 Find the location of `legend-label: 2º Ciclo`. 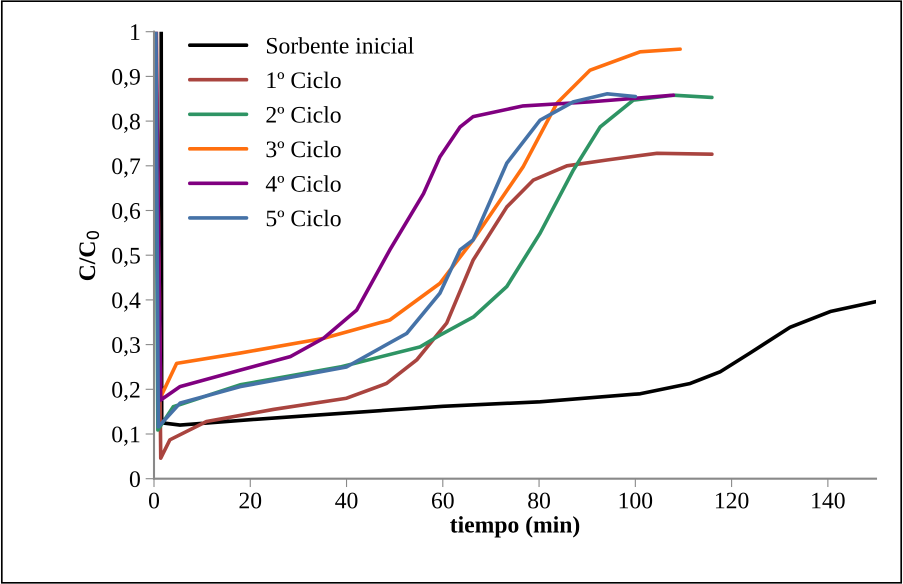

legend-label: 2º Ciclo is located at coordinates (303, 114).